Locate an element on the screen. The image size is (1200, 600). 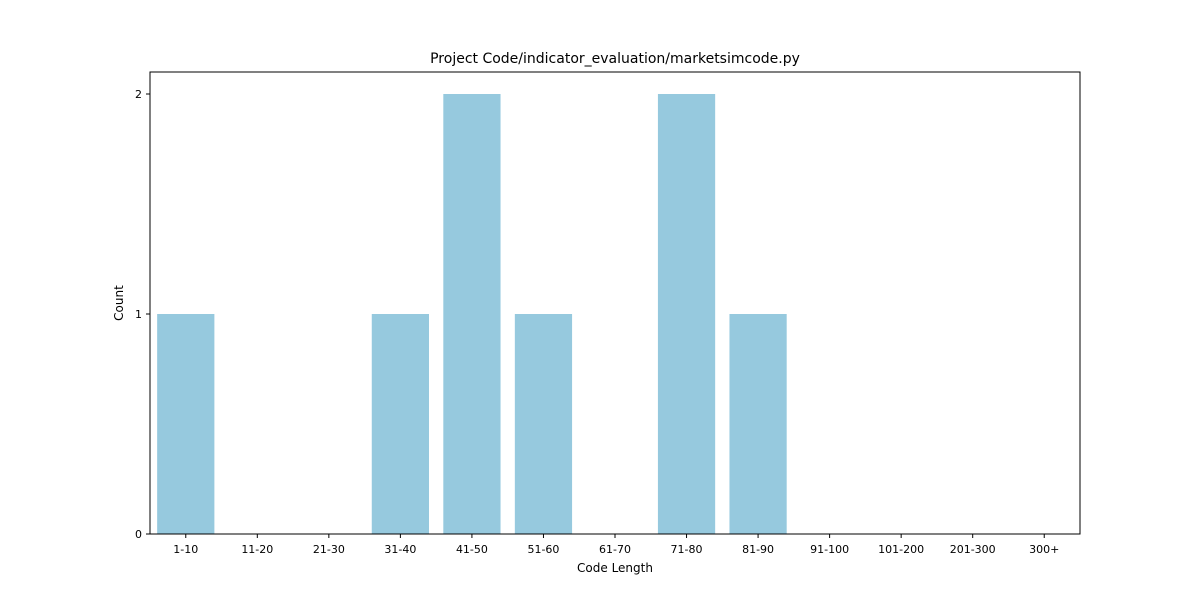
y-tick-label: 0 is located at coordinates (138, 534).